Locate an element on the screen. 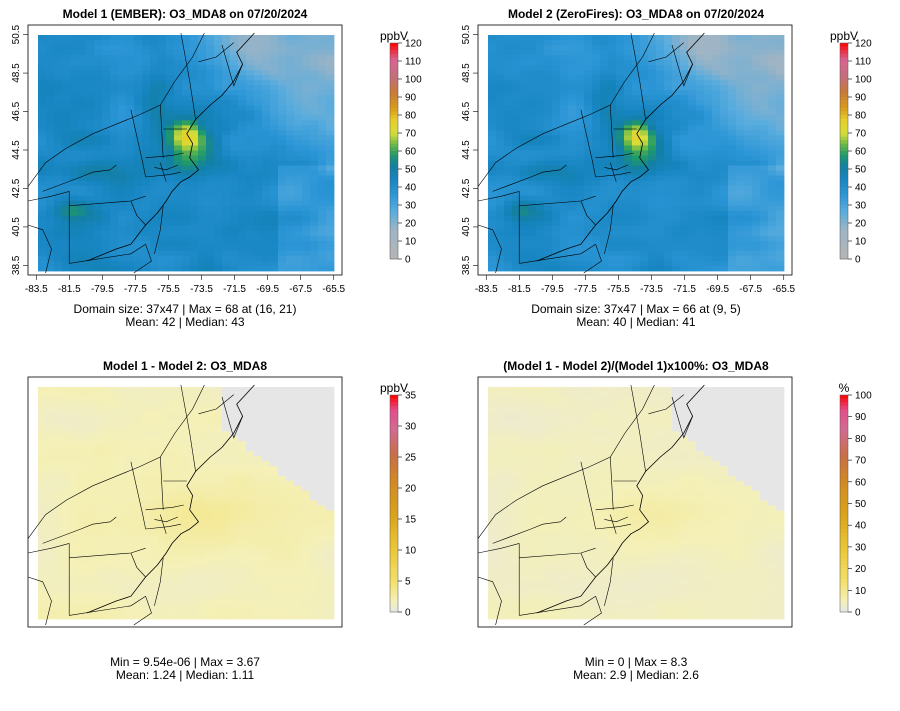  x-tick-label: -65.5 is located at coordinates (333, 289).